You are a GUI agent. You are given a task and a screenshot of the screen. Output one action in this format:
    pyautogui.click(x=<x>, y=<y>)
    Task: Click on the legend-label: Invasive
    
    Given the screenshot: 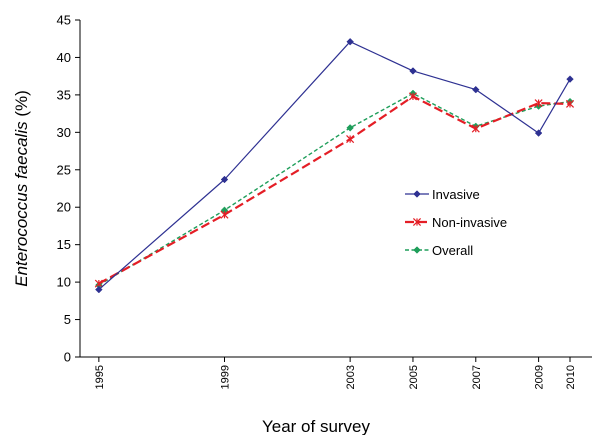 What is the action you would take?
    pyautogui.click(x=456, y=194)
    